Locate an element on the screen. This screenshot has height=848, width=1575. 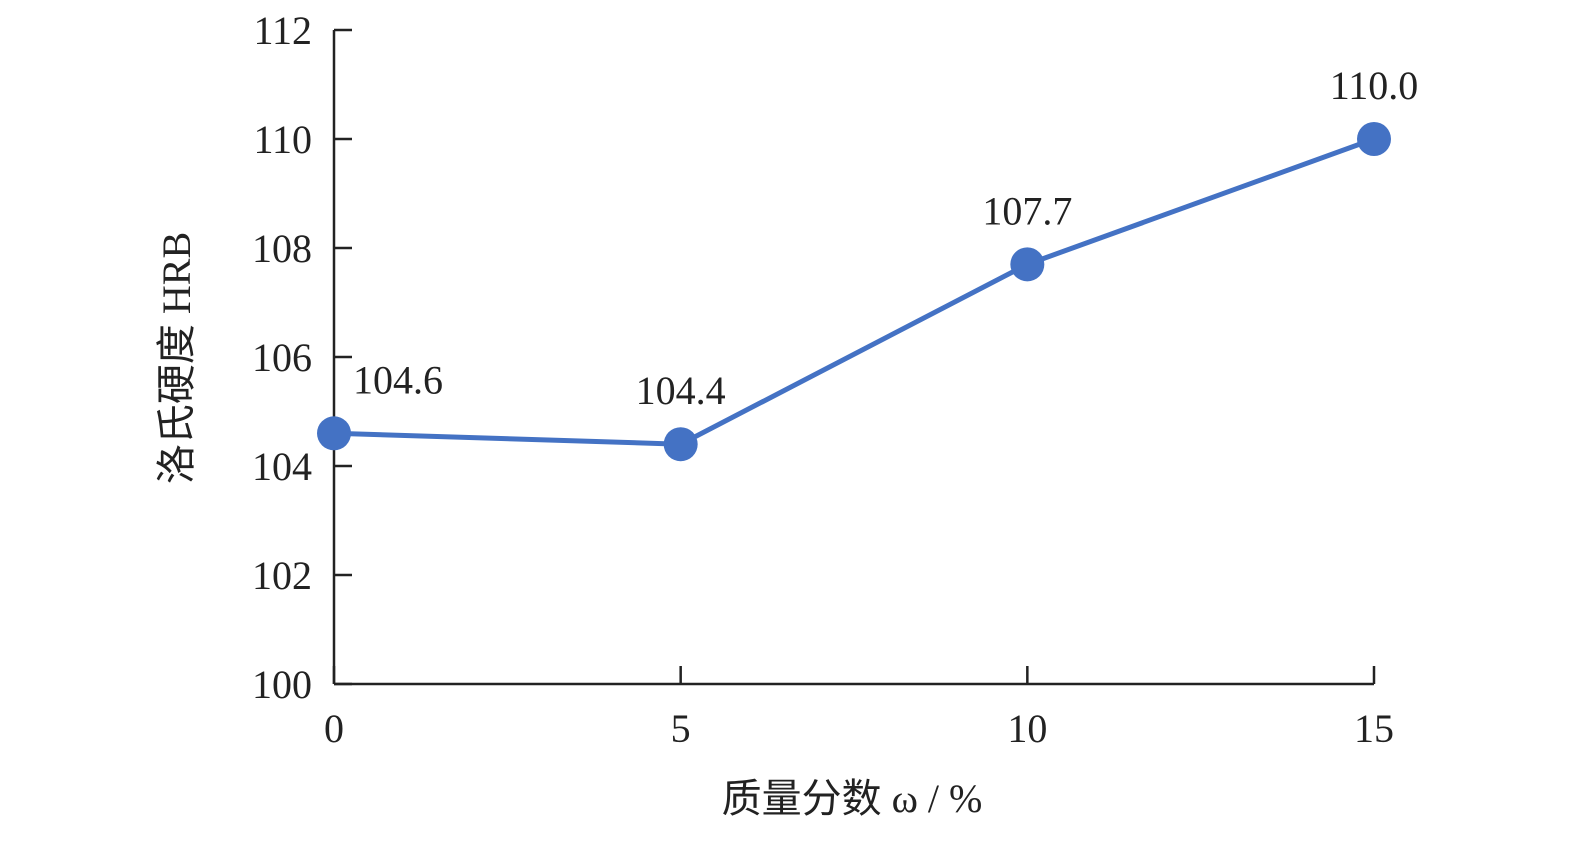
y-tick-label: 106 is located at coordinates (282, 357).